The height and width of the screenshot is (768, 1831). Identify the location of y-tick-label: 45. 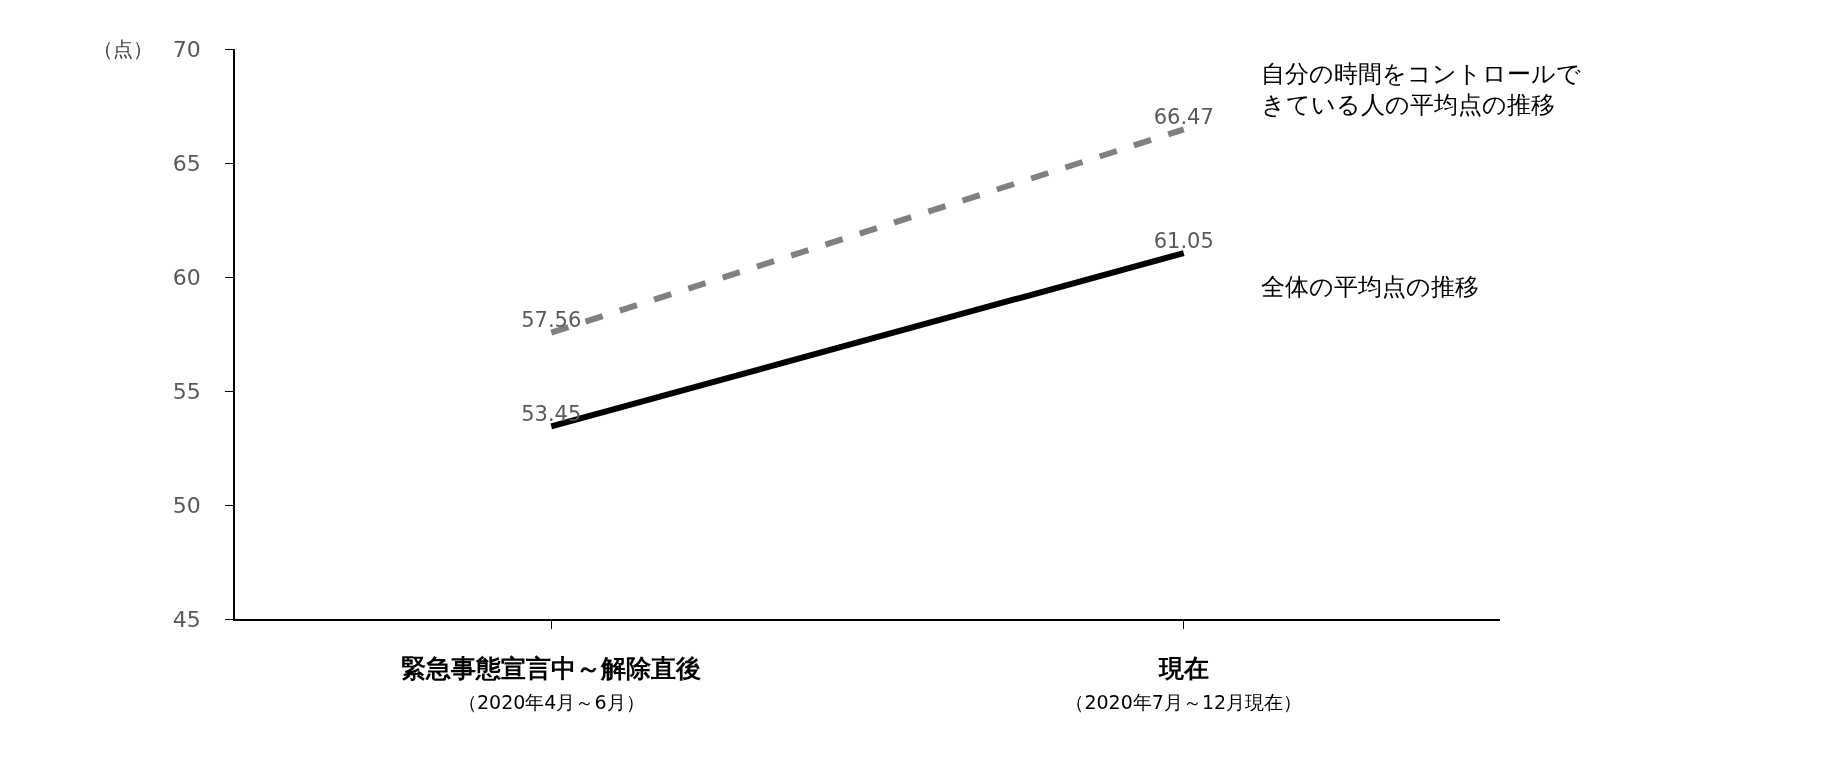
(186, 619).